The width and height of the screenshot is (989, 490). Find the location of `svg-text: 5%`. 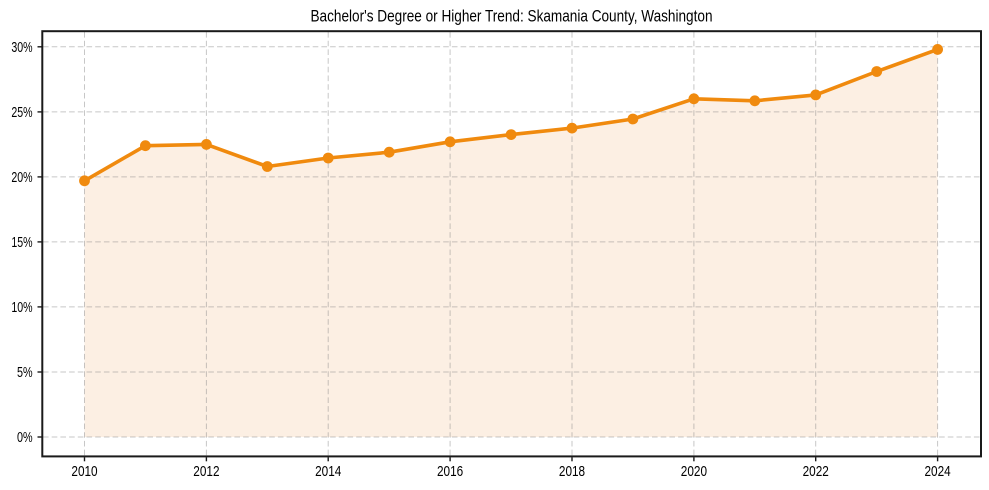

svg-text: 5% is located at coordinates (25, 373).